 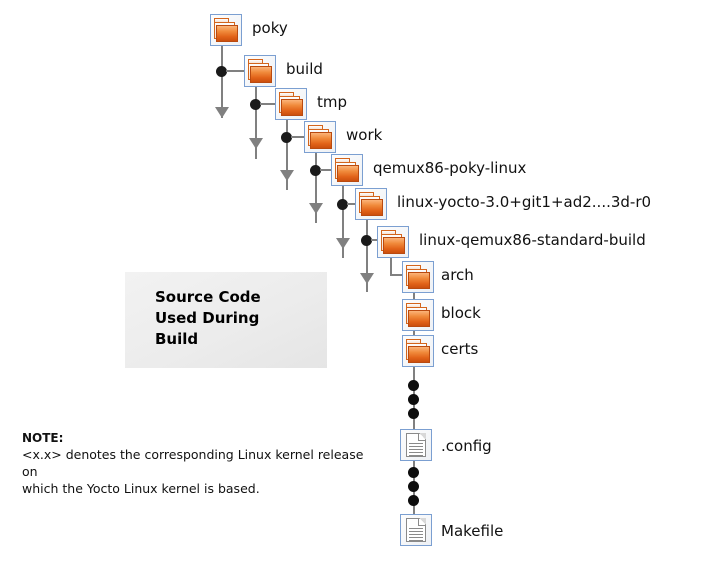 I want to click on folder-icon-certs, so click(x=418, y=351).